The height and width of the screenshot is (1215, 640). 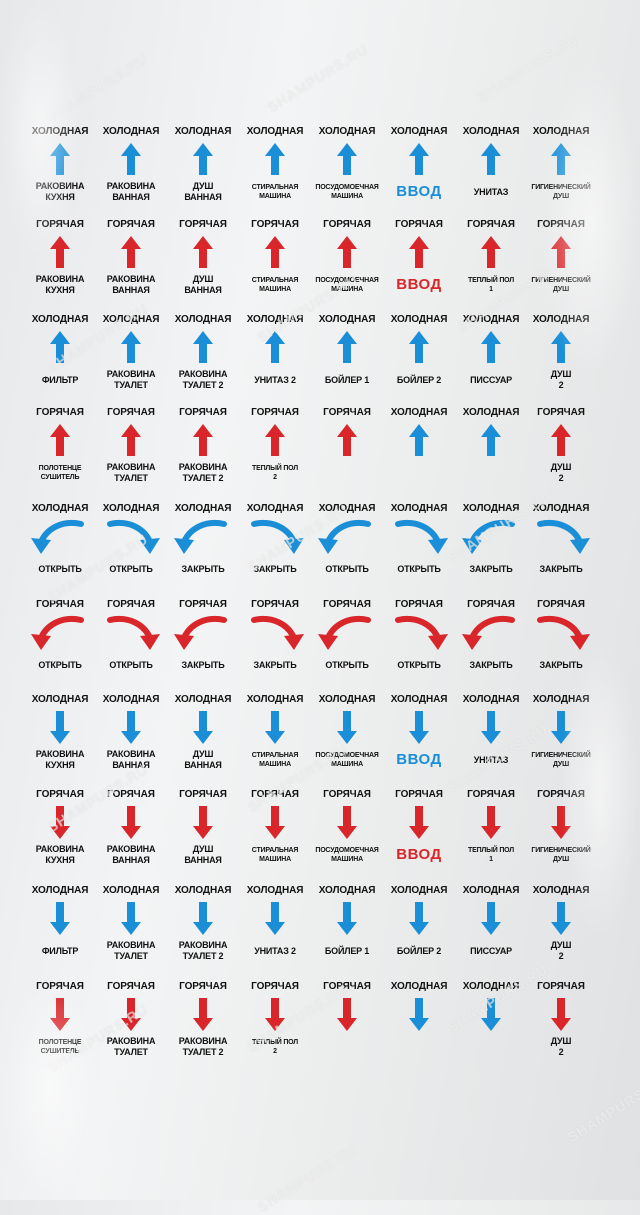 I want to click on sticker: ХОЛОДНАЯ ГИГИЕНИЧЕСКИЙ ДУШ, so click(x=561, y=172).